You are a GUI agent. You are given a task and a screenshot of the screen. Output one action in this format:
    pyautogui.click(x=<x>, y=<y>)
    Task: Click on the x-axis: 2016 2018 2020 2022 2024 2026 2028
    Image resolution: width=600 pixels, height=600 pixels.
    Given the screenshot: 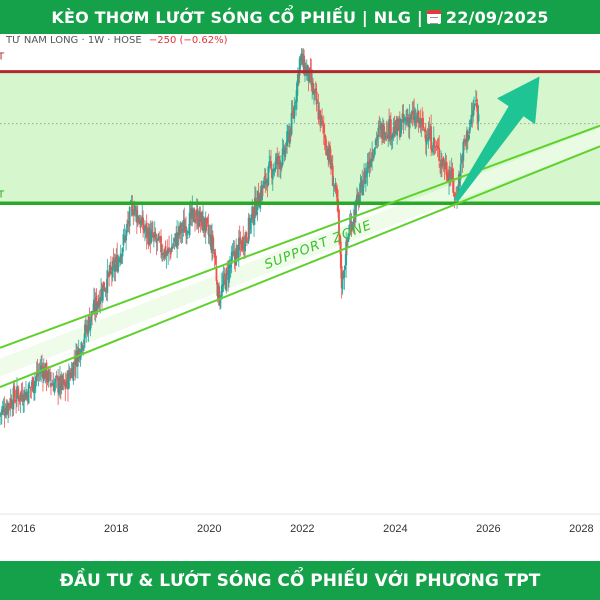 What is the action you would take?
    pyautogui.click(x=300, y=524)
    